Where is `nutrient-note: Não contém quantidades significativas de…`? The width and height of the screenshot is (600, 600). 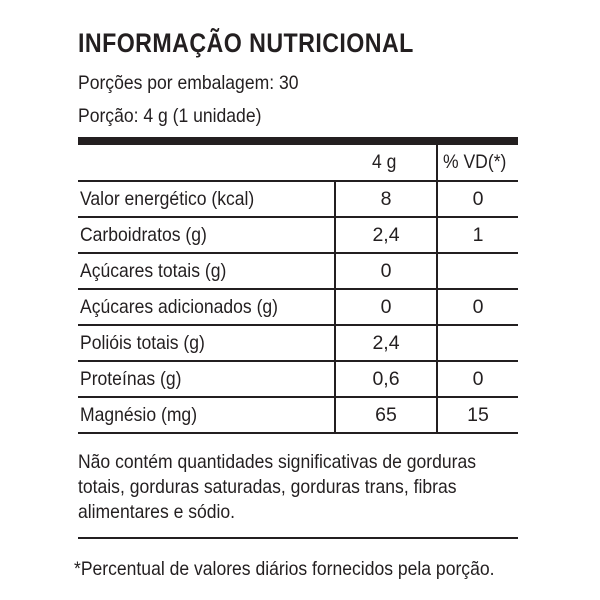
nutrient-note: Não contém quantidades significativas de… is located at coordinates (277, 487).